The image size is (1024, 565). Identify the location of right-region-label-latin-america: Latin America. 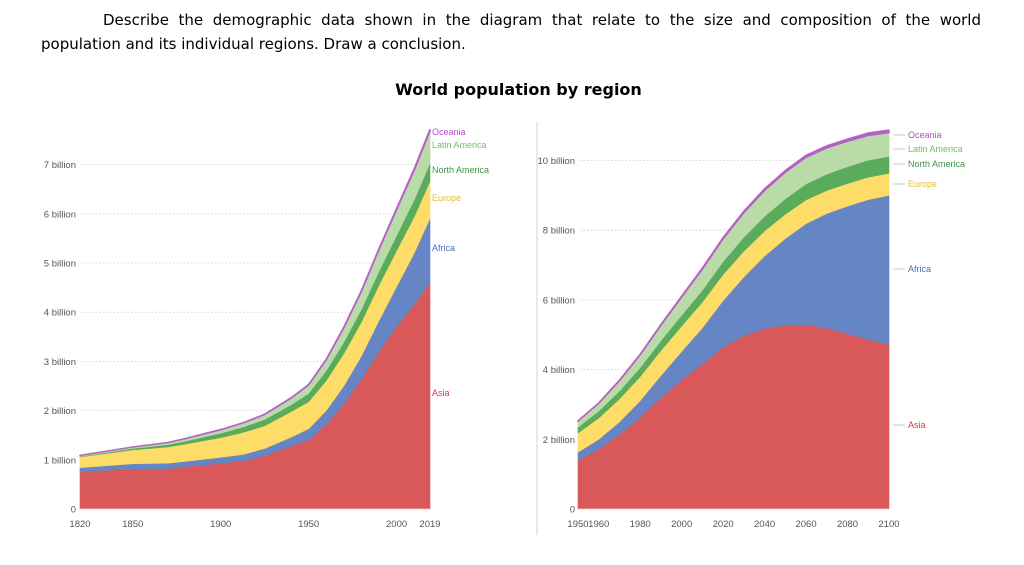
(935, 149).